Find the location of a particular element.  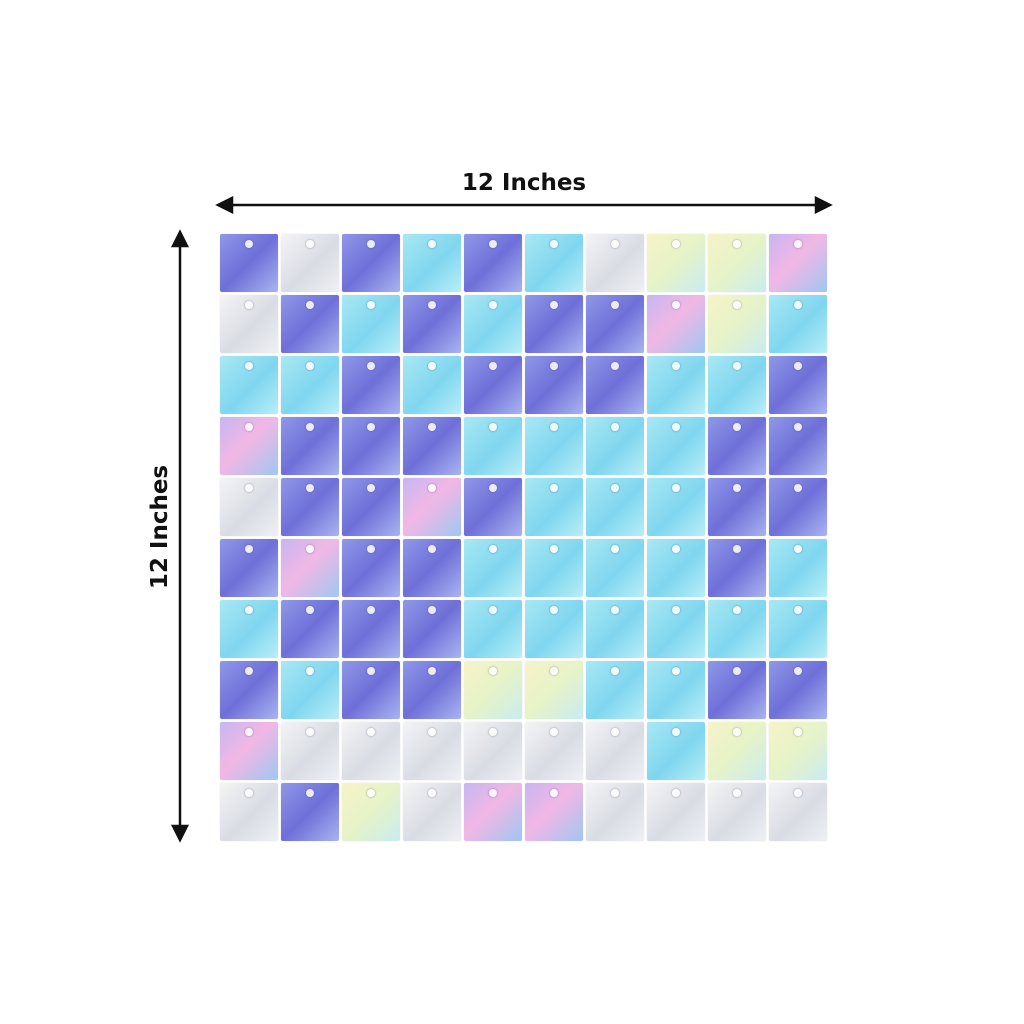

height-arrow-bottom-head is located at coordinates (180, 833).